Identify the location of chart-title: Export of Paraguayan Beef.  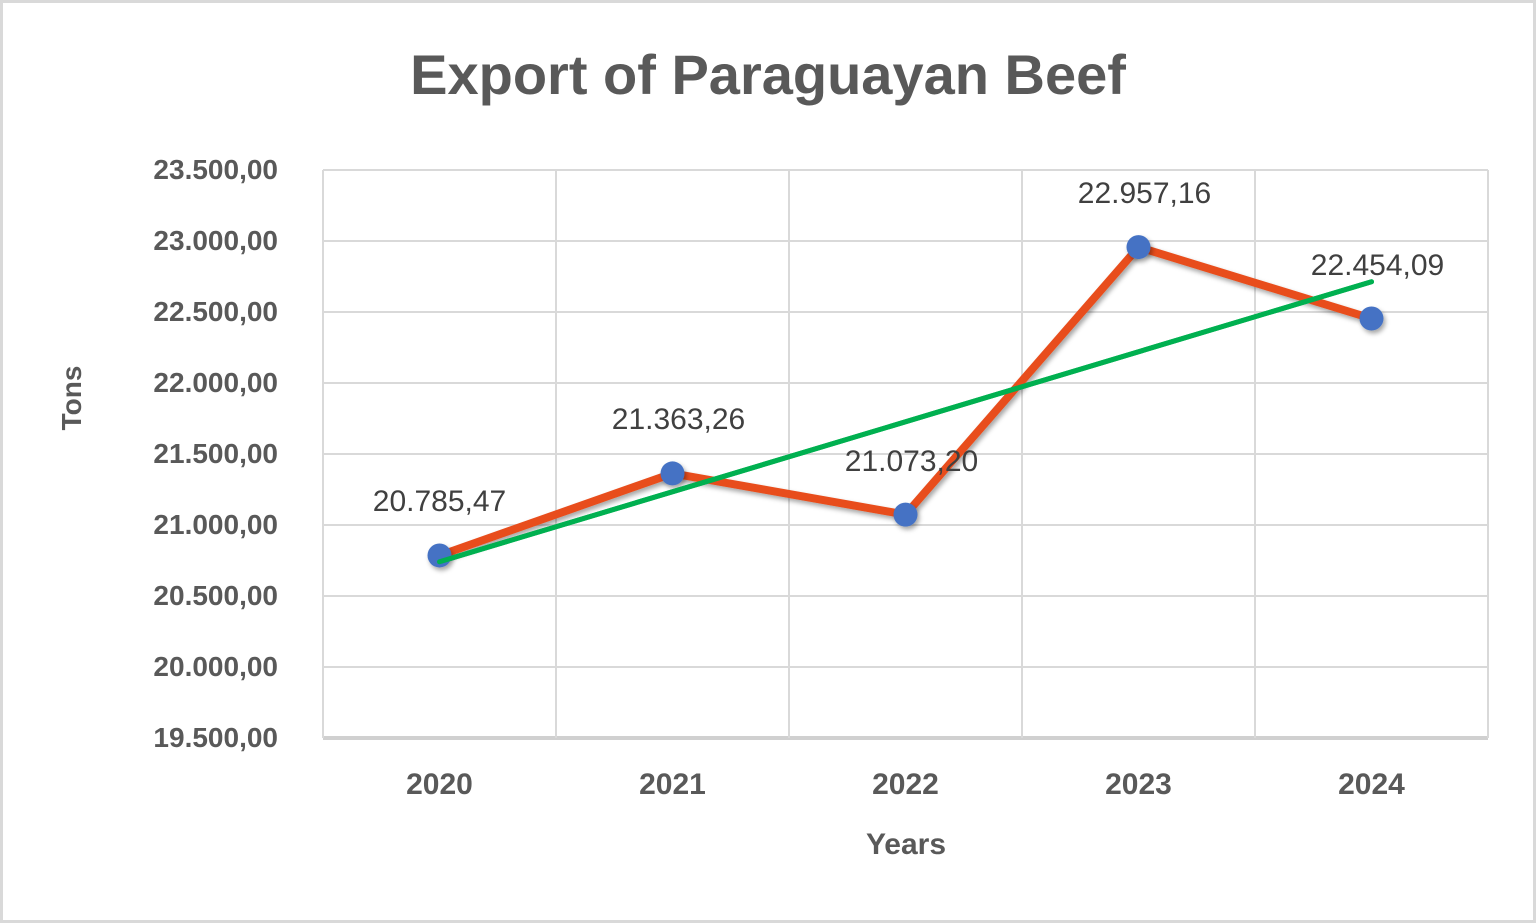
(768, 74).